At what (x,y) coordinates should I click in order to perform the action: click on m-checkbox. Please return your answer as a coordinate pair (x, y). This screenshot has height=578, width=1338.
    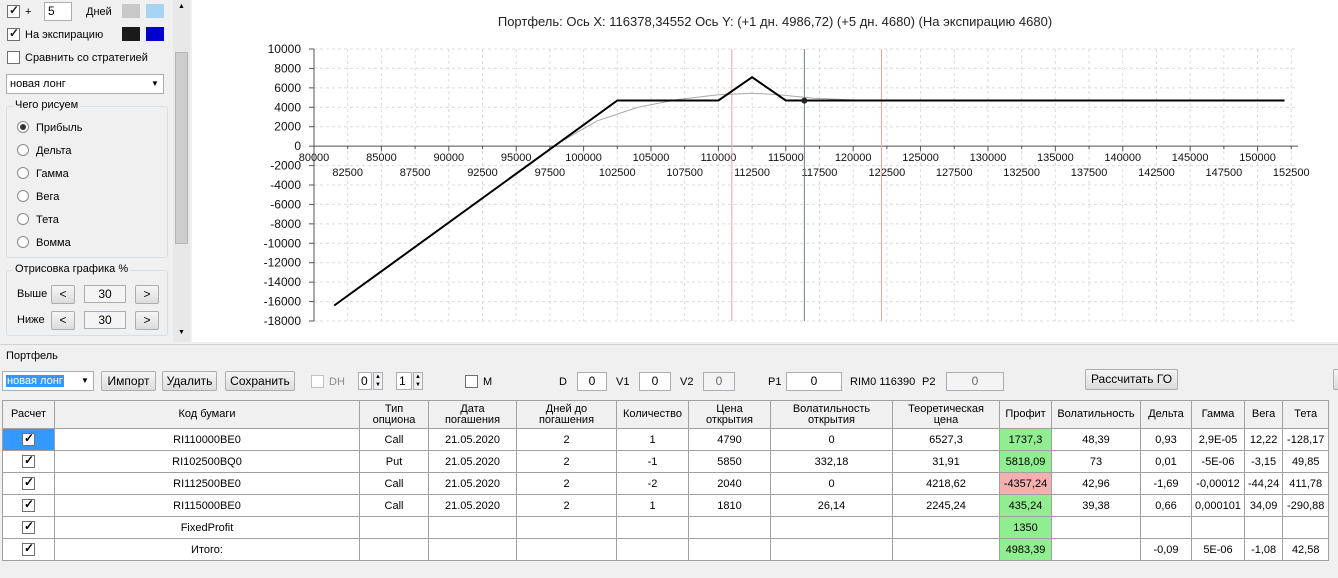
    Looking at the image, I should click on (471, 381).